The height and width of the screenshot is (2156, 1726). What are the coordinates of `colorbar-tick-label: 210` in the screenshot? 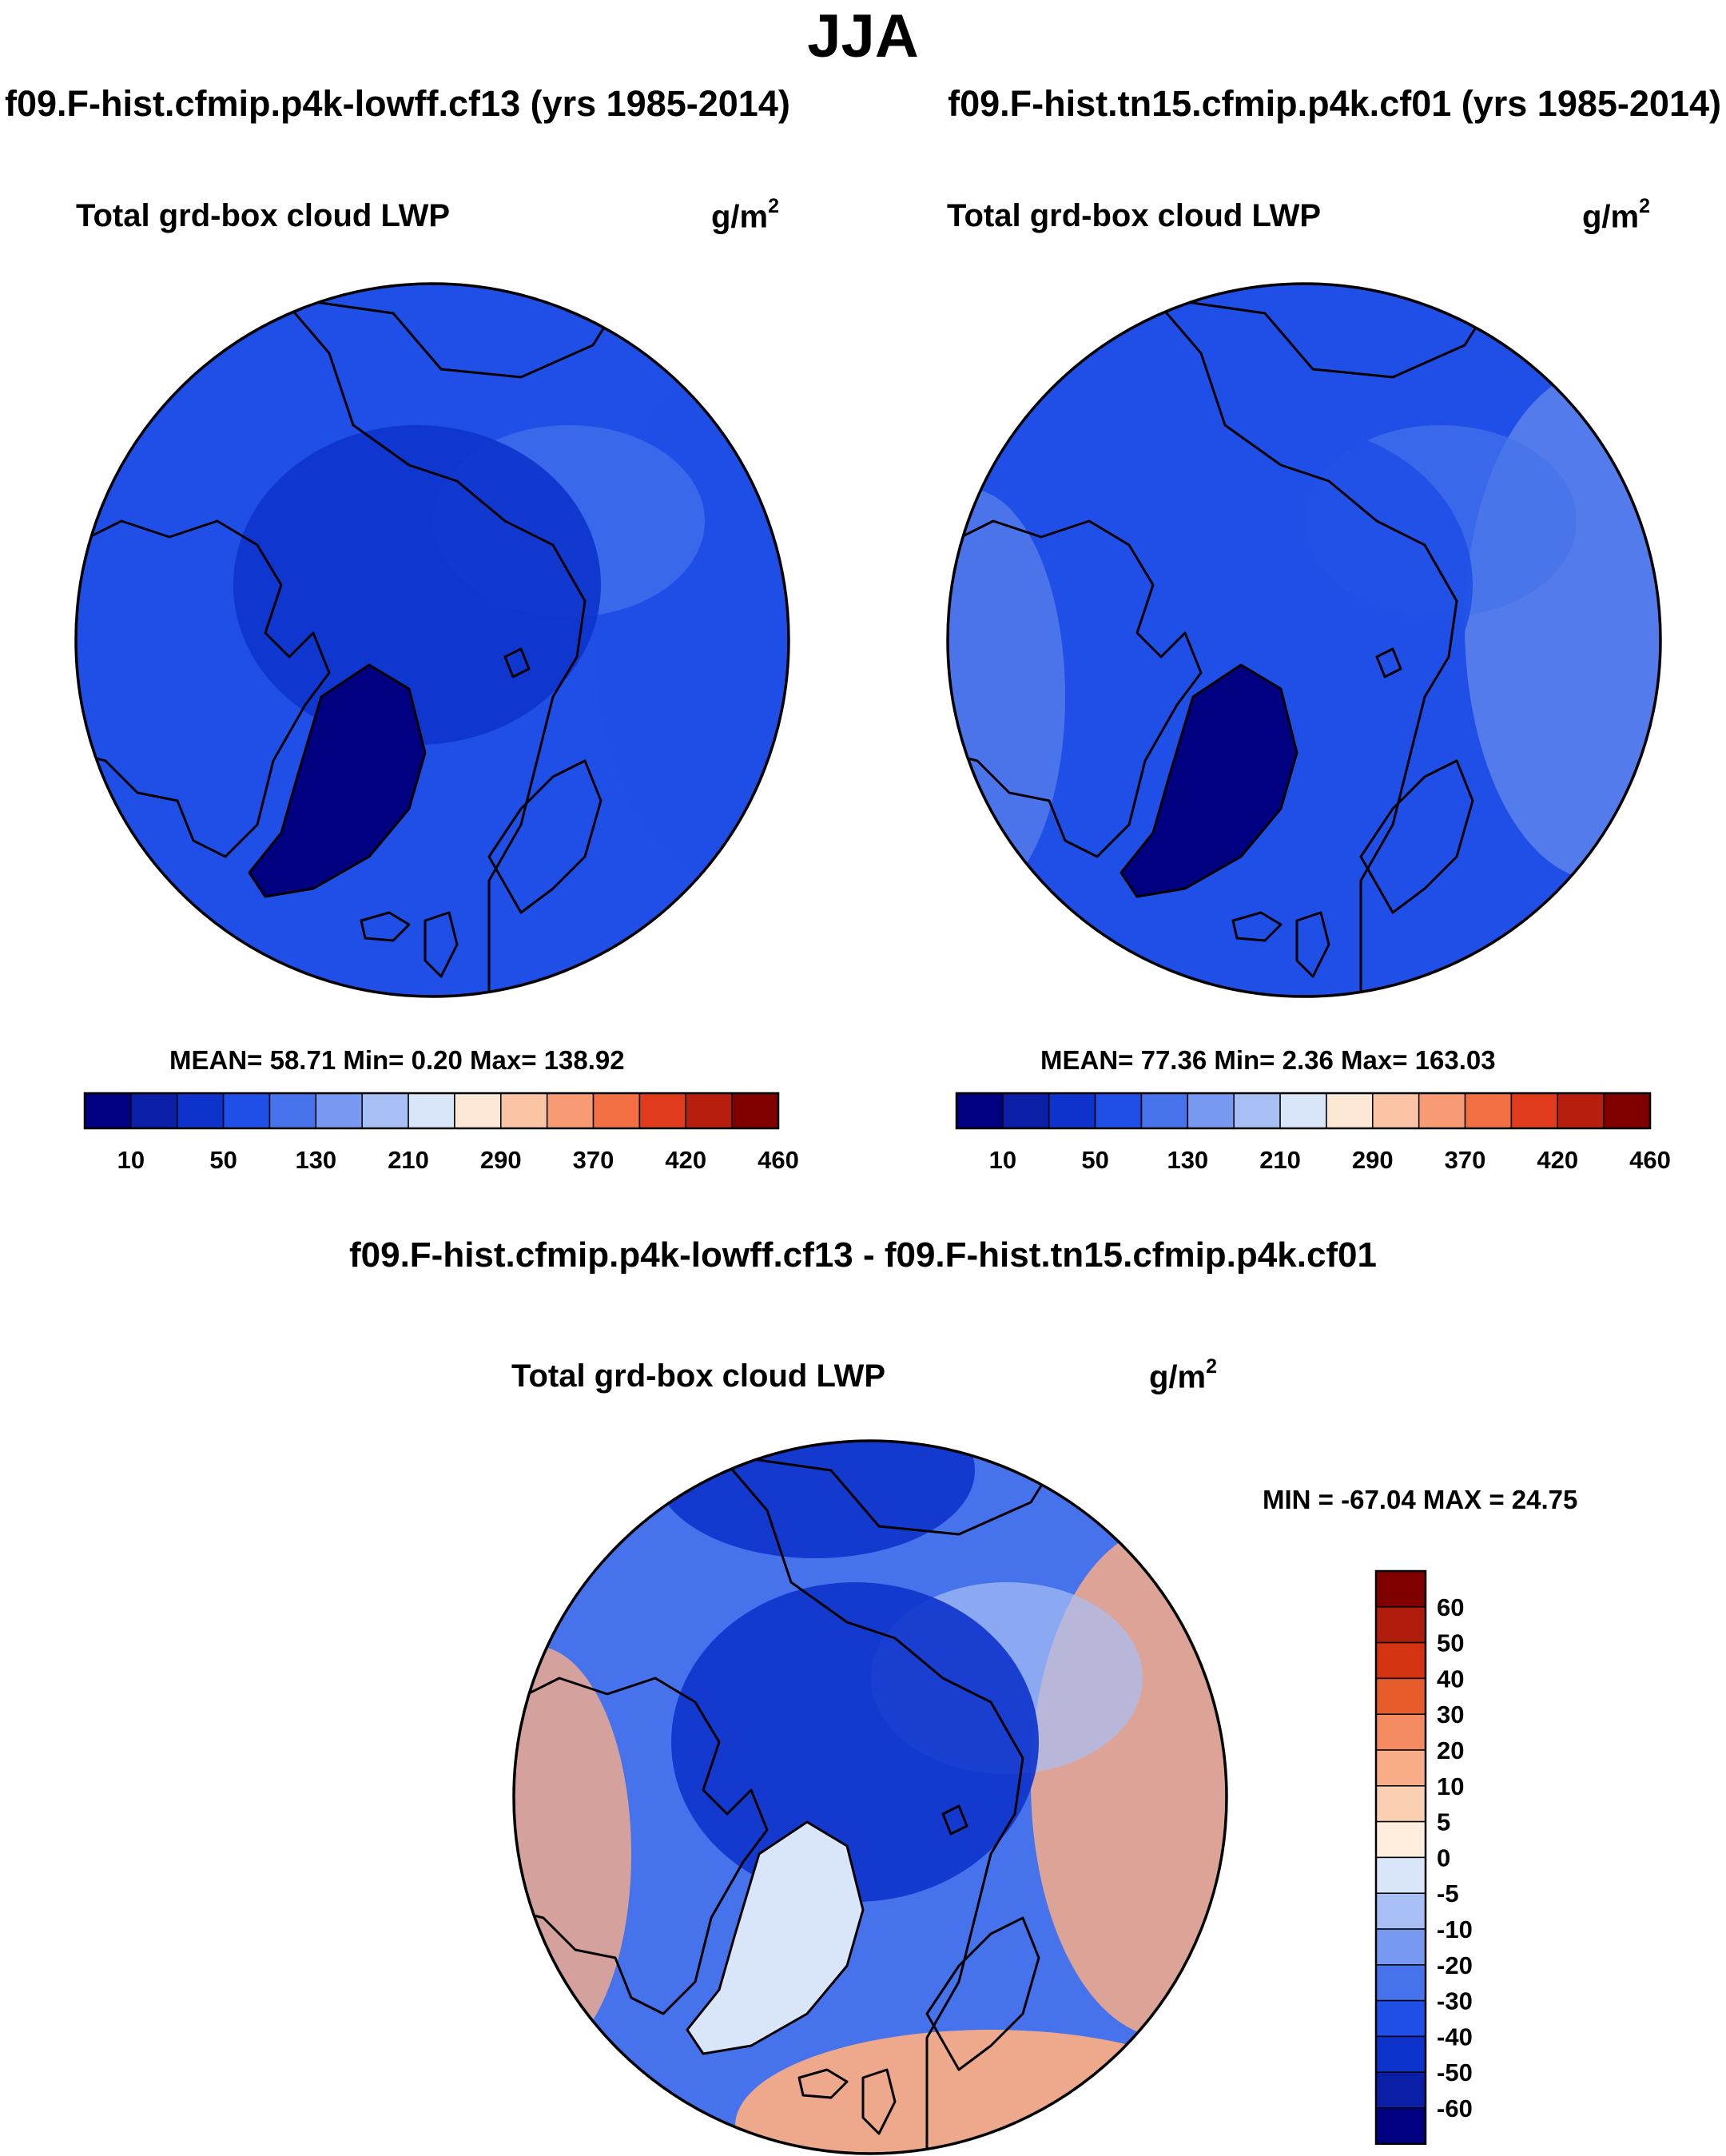 It's located at (1280, 1160).